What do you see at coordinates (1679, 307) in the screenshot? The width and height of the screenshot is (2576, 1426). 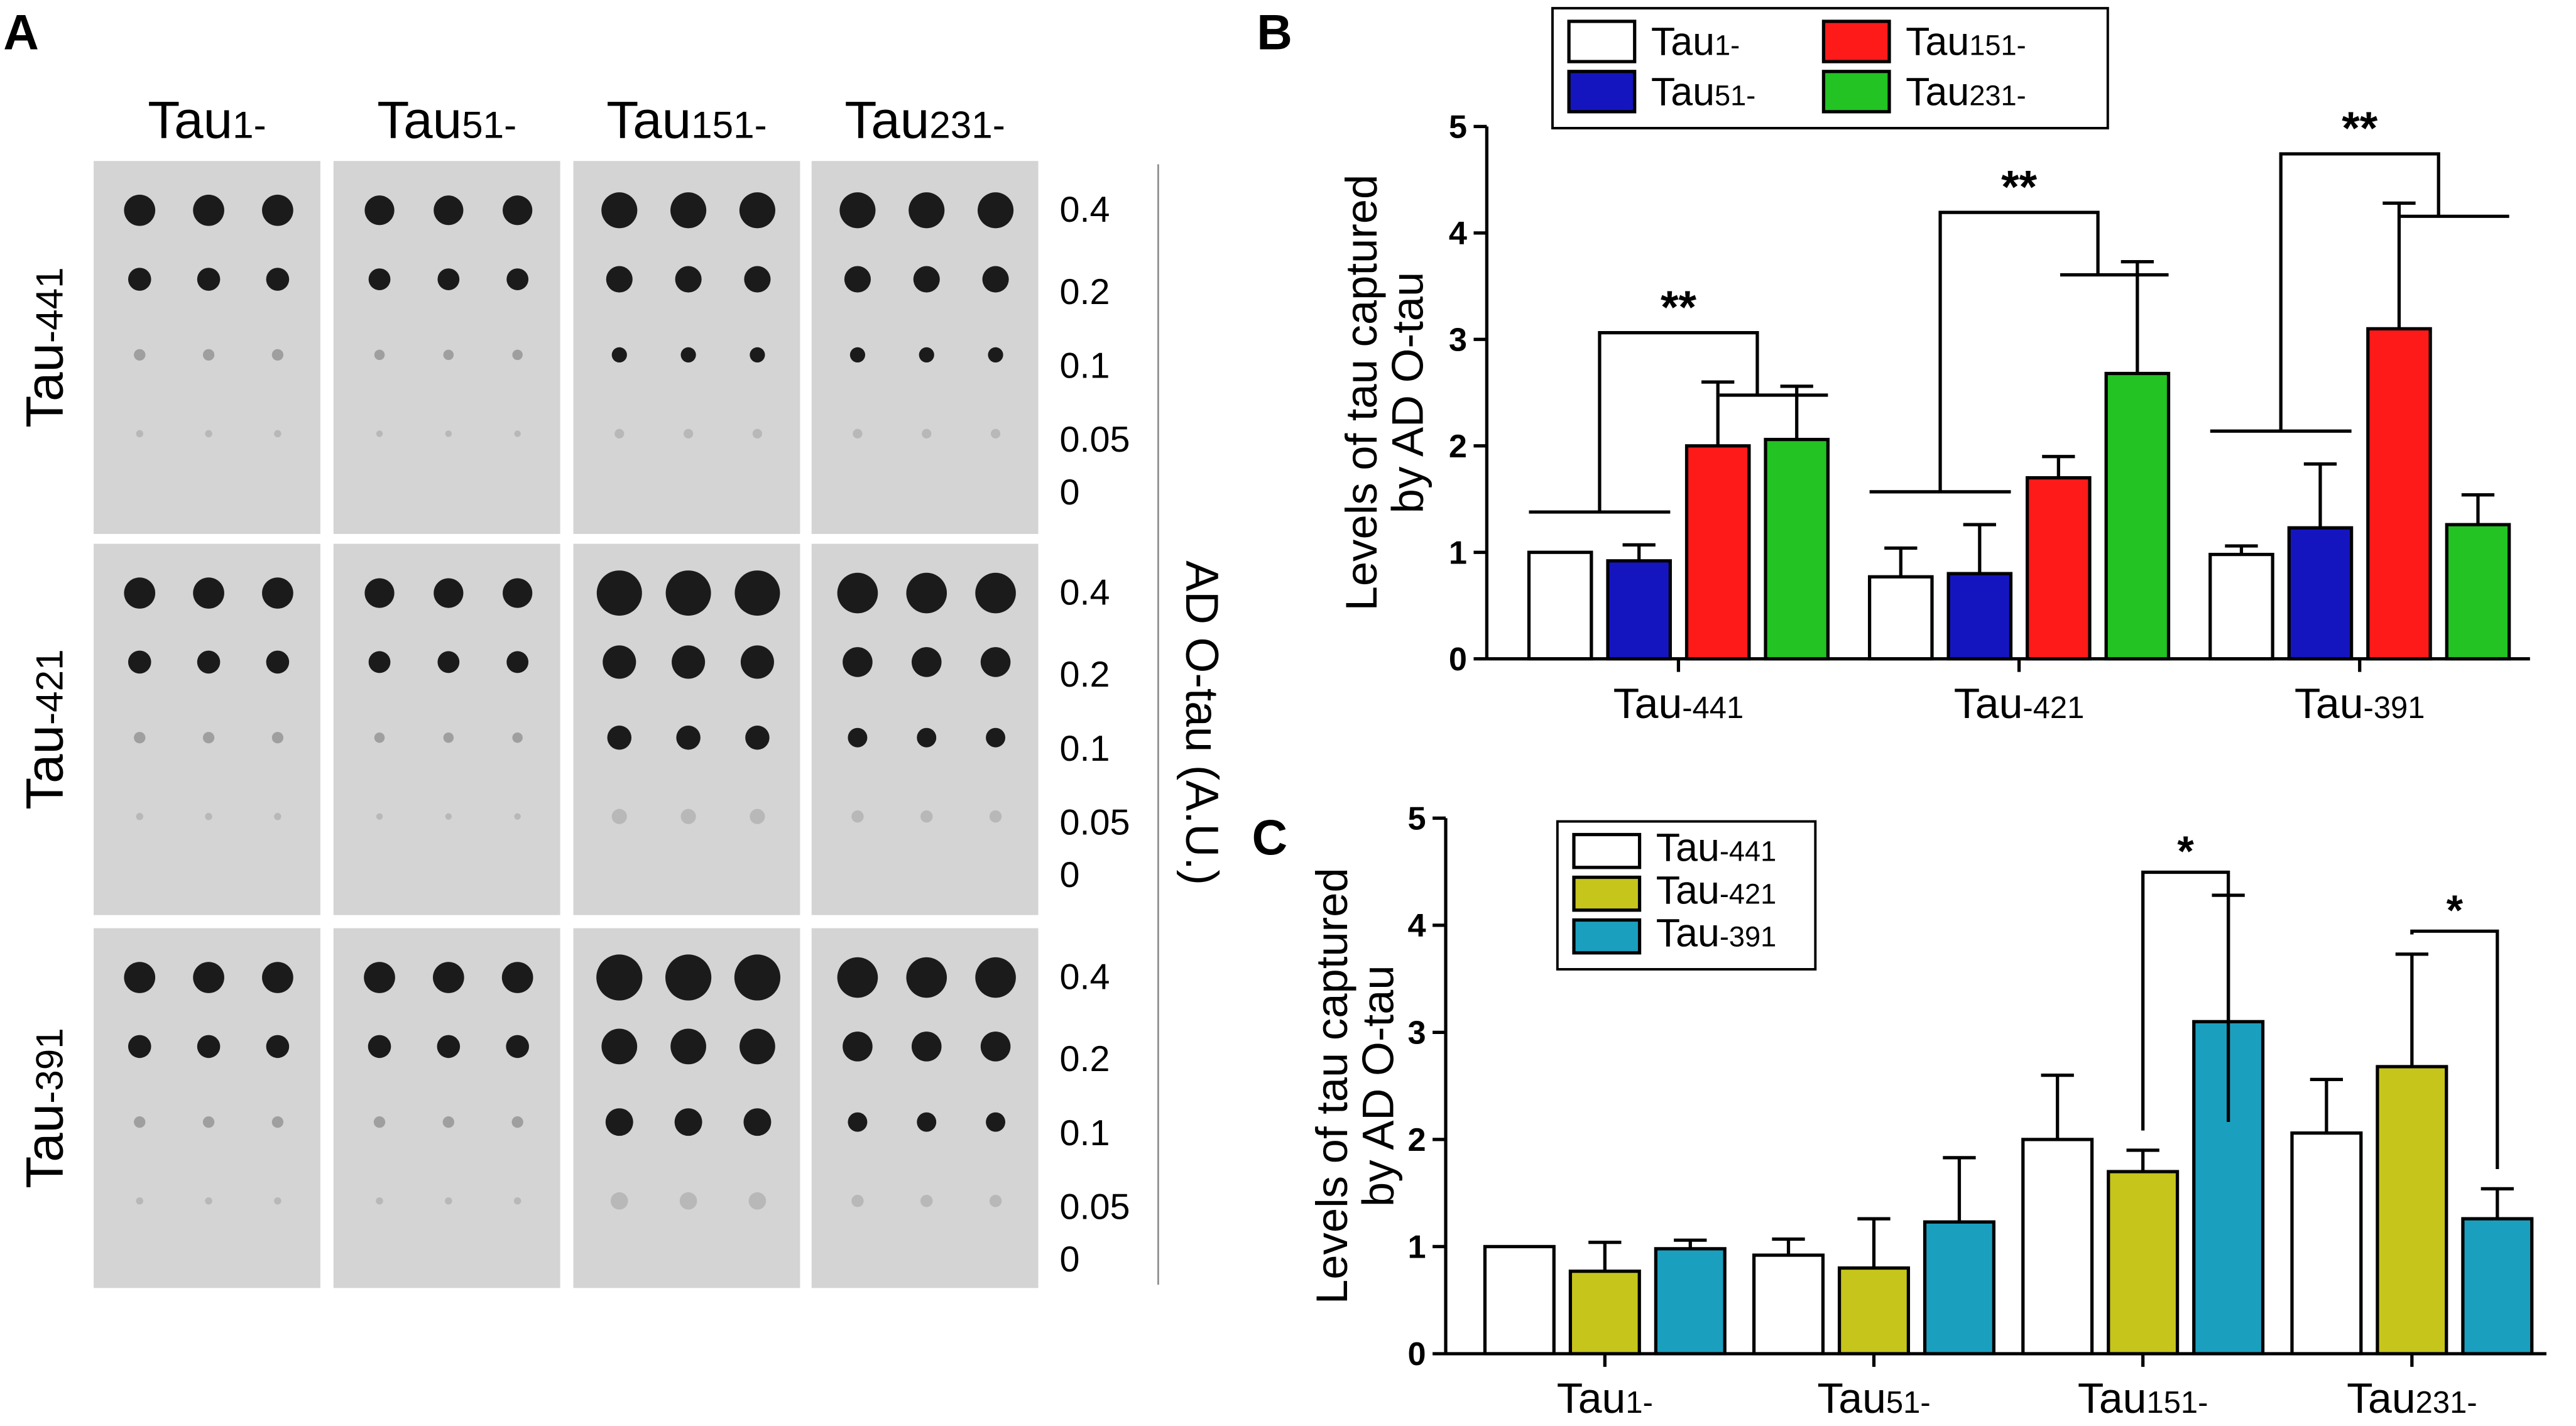 I see `significance-label: **` at bounding box center [1679, 307].